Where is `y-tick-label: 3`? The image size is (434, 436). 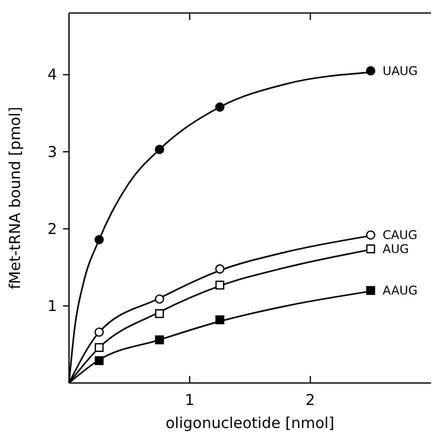
y-tick-label: 3 is located at coordinates (52, 151).